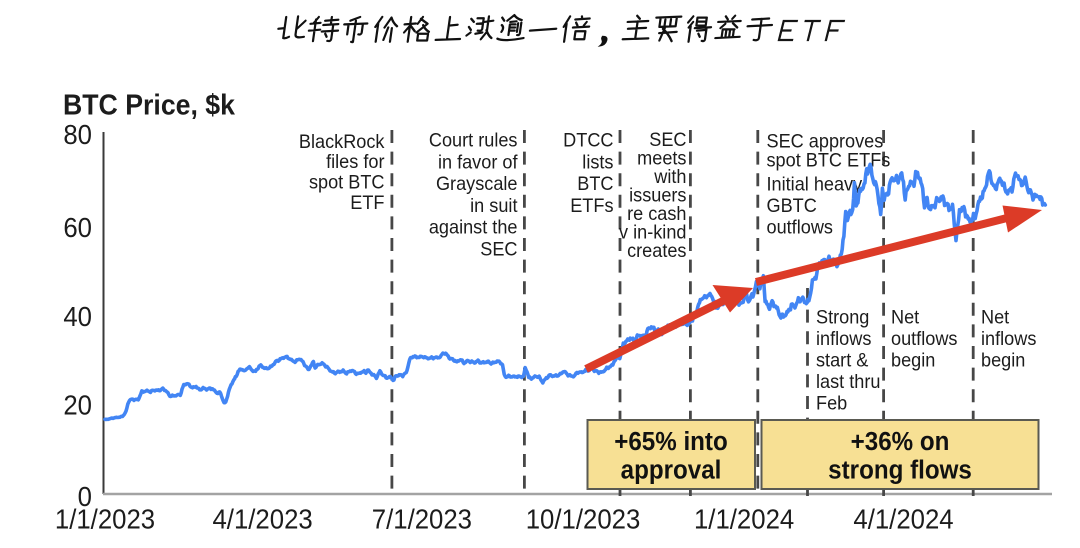 Image resolution: width=1080 pixels, height=548 pixels. What do you see at coordinates (262, 519) in the screenshot?
I see `svg-text: 4/1/2023` at bounding box center [262, 519].